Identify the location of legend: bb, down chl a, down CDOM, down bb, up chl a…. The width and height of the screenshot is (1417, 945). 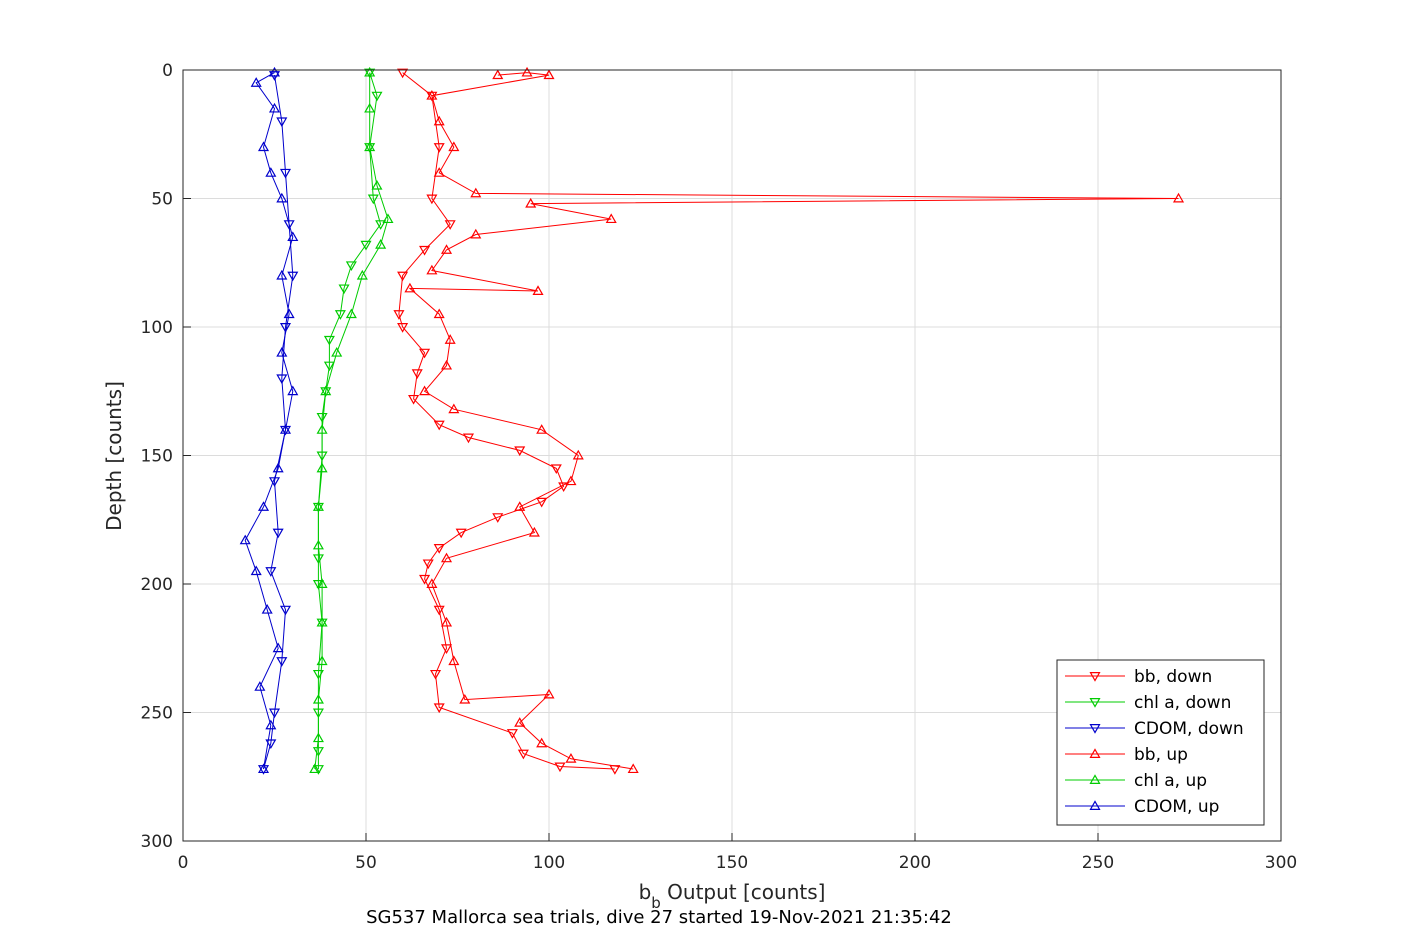
(1160, 742).